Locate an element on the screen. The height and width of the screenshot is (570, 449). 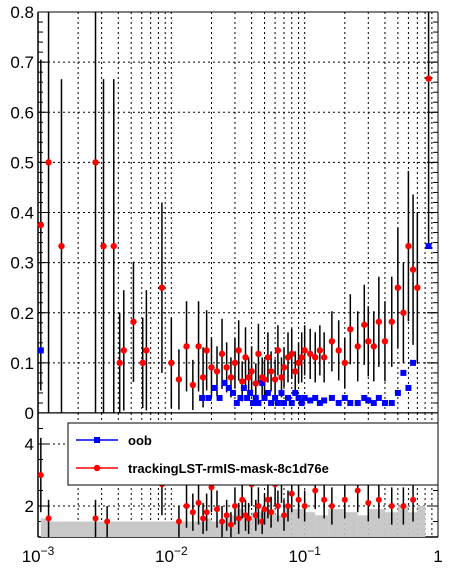
ratio-y-tick-label: 4 is located at coordinates (29, 444).